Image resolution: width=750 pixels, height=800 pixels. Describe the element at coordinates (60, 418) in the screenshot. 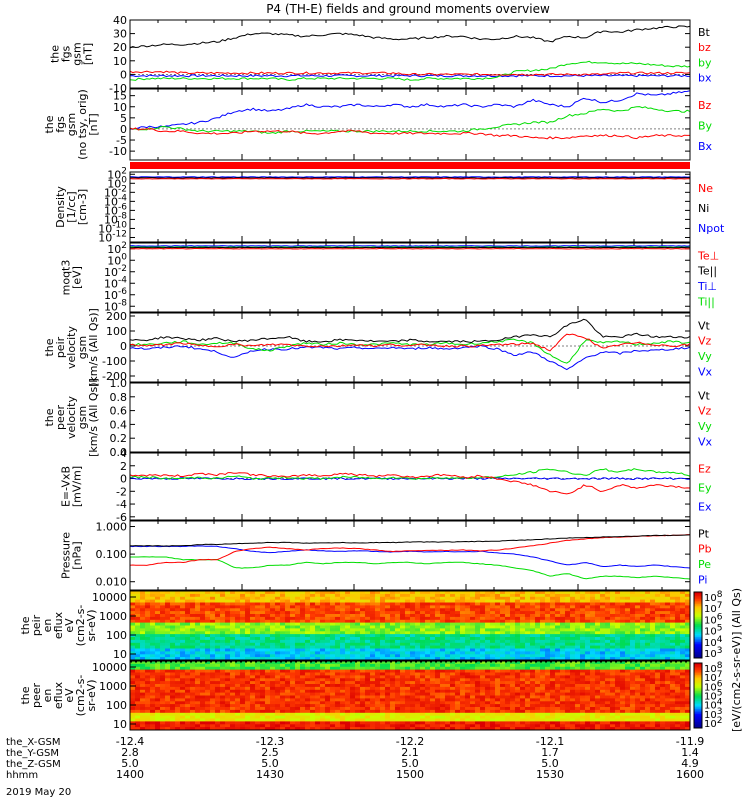

I see `y-label-line: peer` at that location.